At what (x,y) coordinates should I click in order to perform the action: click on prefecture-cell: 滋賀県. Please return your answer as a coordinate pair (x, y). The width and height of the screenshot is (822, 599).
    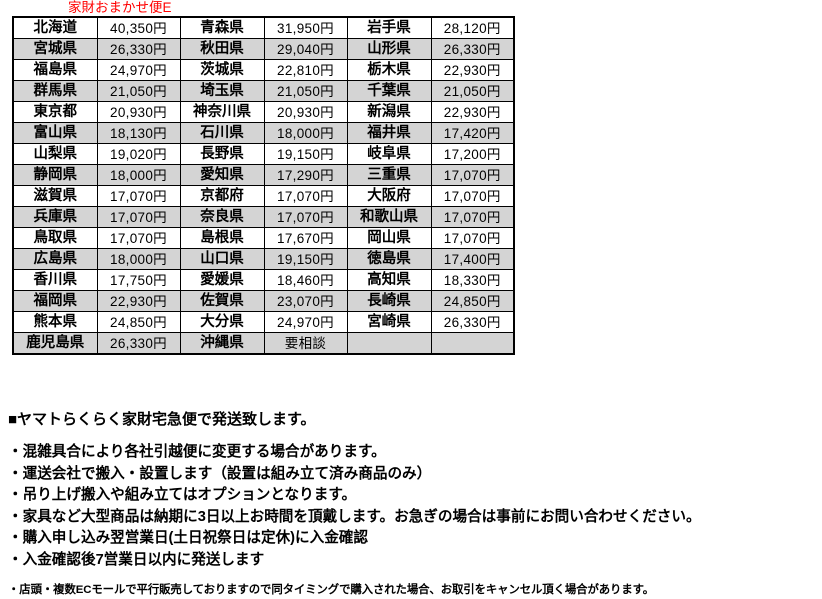
    Looking at the image, I should click on (55, 196).